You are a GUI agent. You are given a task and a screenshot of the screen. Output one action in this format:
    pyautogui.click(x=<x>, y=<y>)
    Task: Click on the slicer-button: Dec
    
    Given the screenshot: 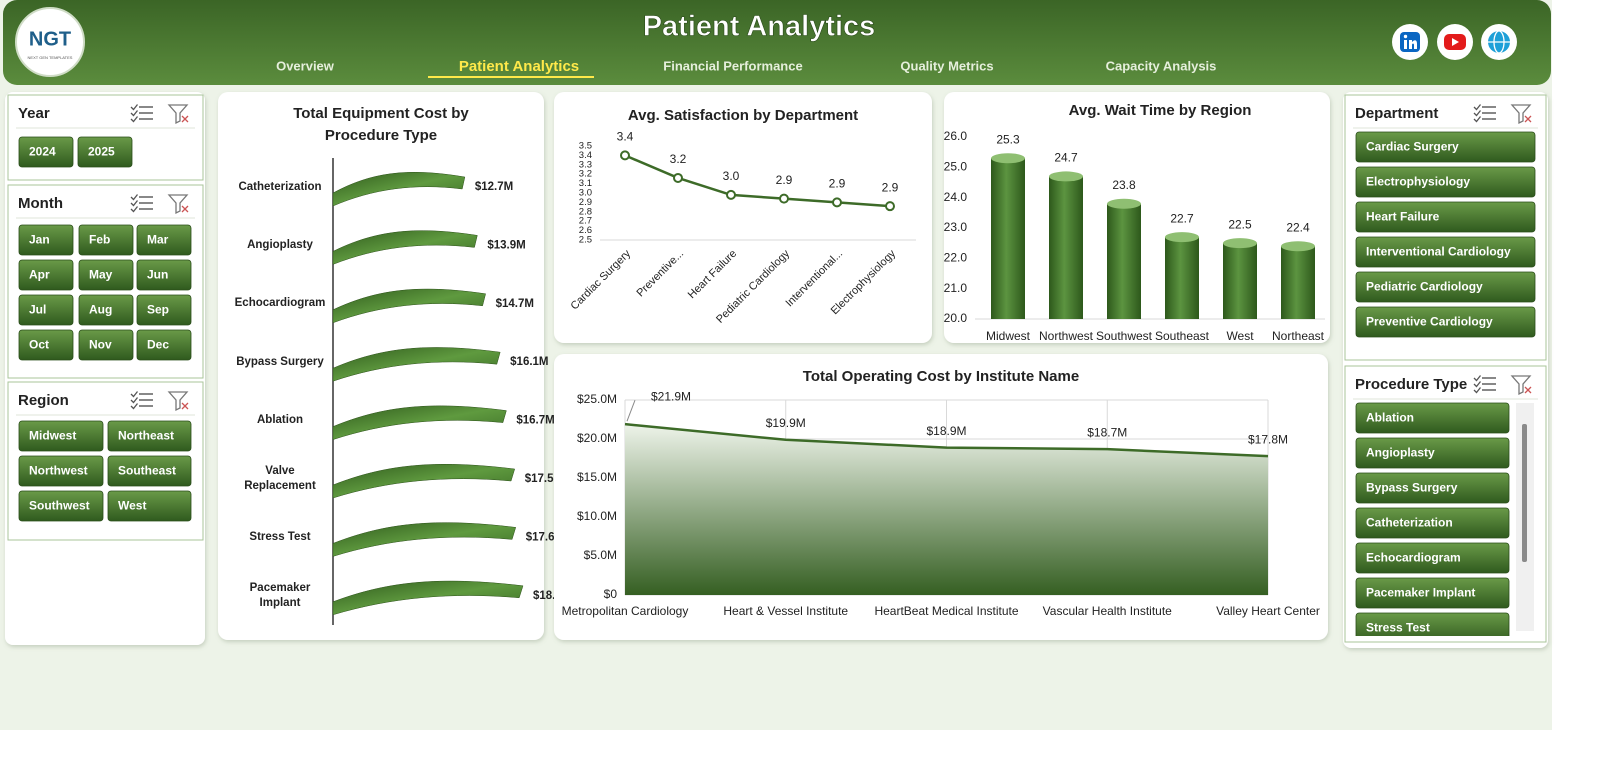 What is the action you would take?
    pyautogui.click(x=164, y=345)
    